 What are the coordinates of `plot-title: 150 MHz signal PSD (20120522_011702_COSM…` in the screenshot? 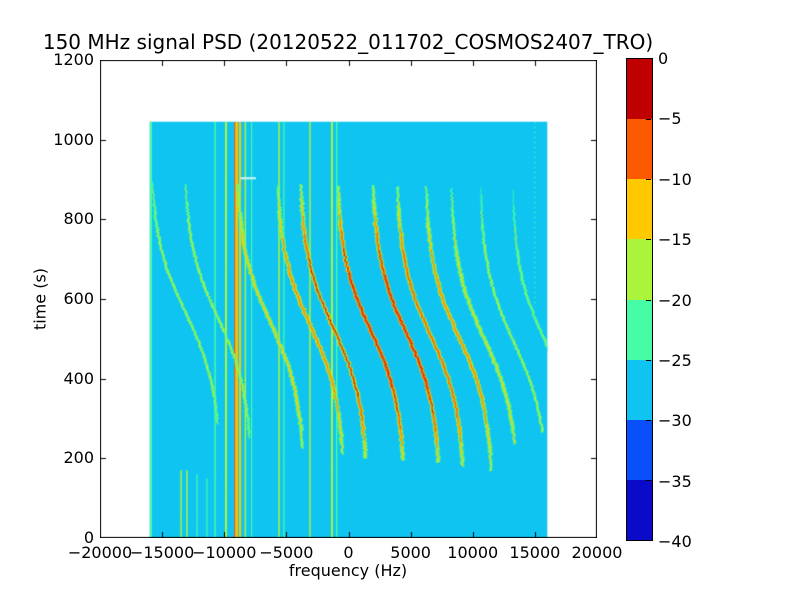 It's located at (348, 42).